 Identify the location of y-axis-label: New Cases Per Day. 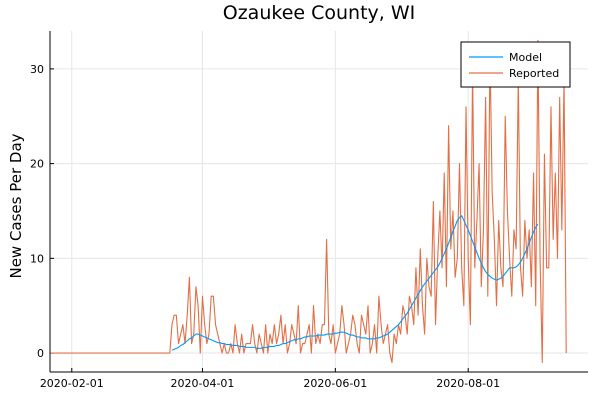
(16, 205).